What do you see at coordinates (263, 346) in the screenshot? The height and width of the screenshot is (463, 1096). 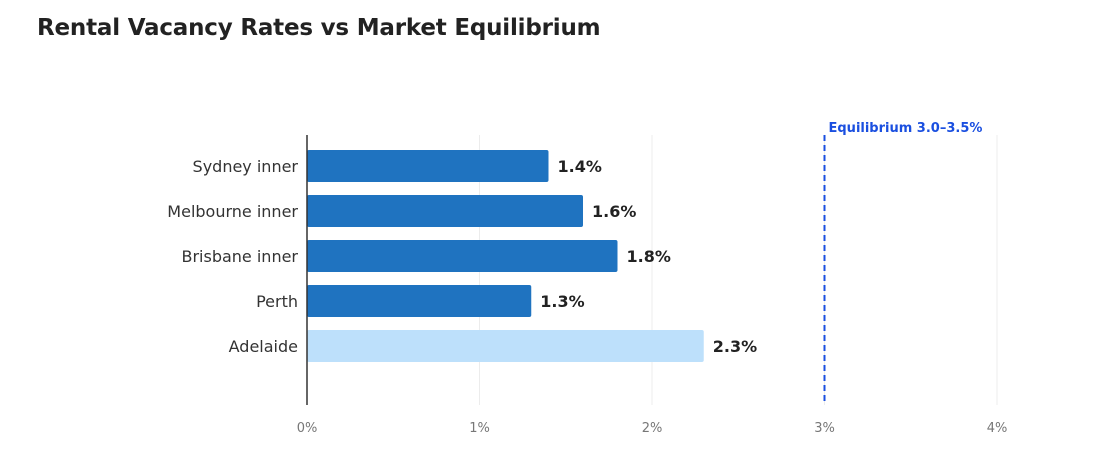 I see `category-label: Adelaide` at bounding box center [263, 346].